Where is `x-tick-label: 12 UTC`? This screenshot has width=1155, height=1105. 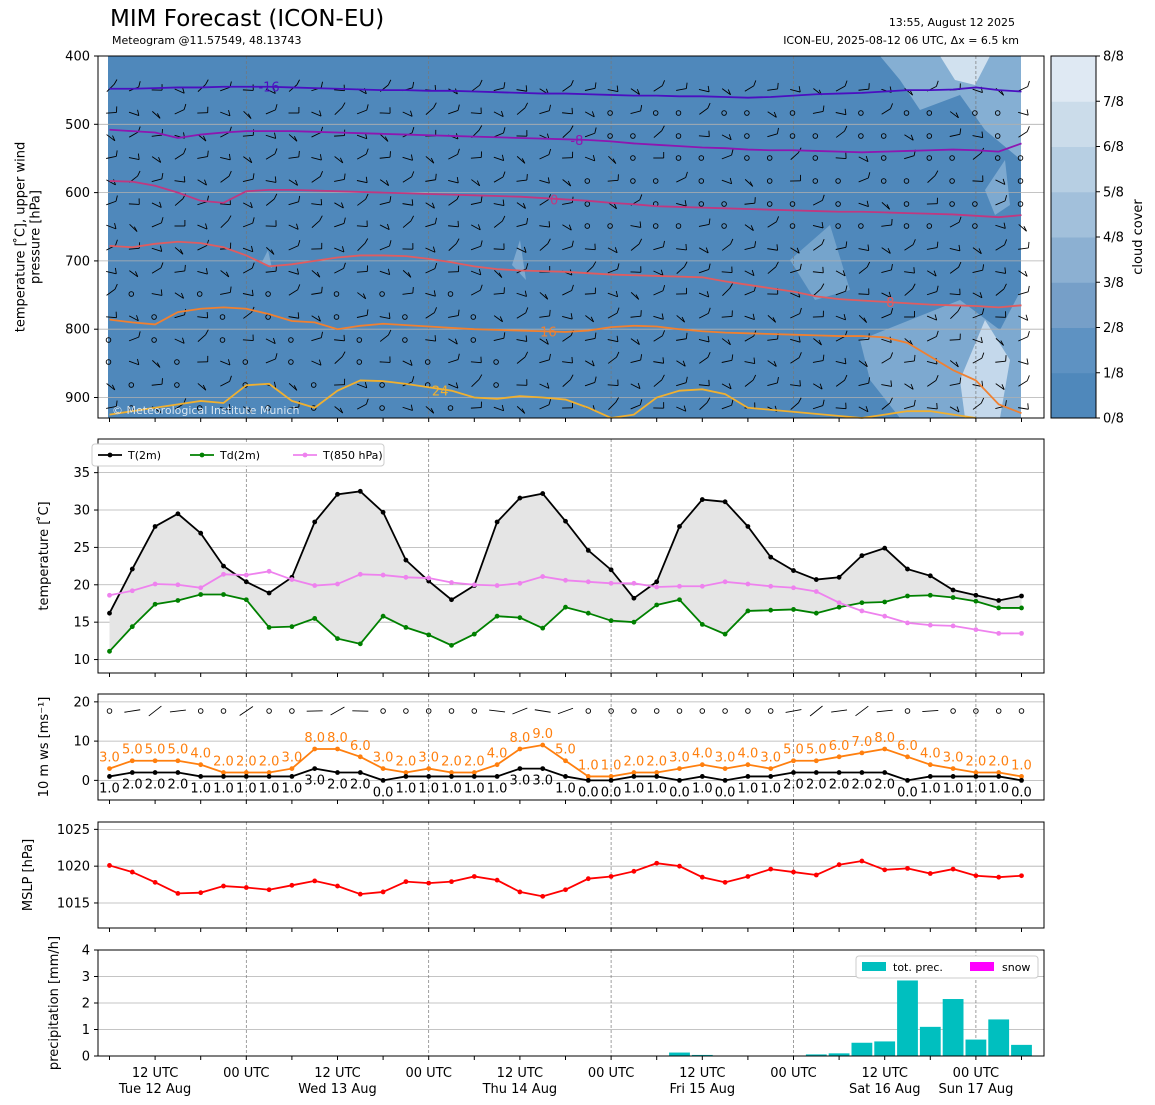
x-tick-label: 12 UTC is located at coordinates (702, 1073).